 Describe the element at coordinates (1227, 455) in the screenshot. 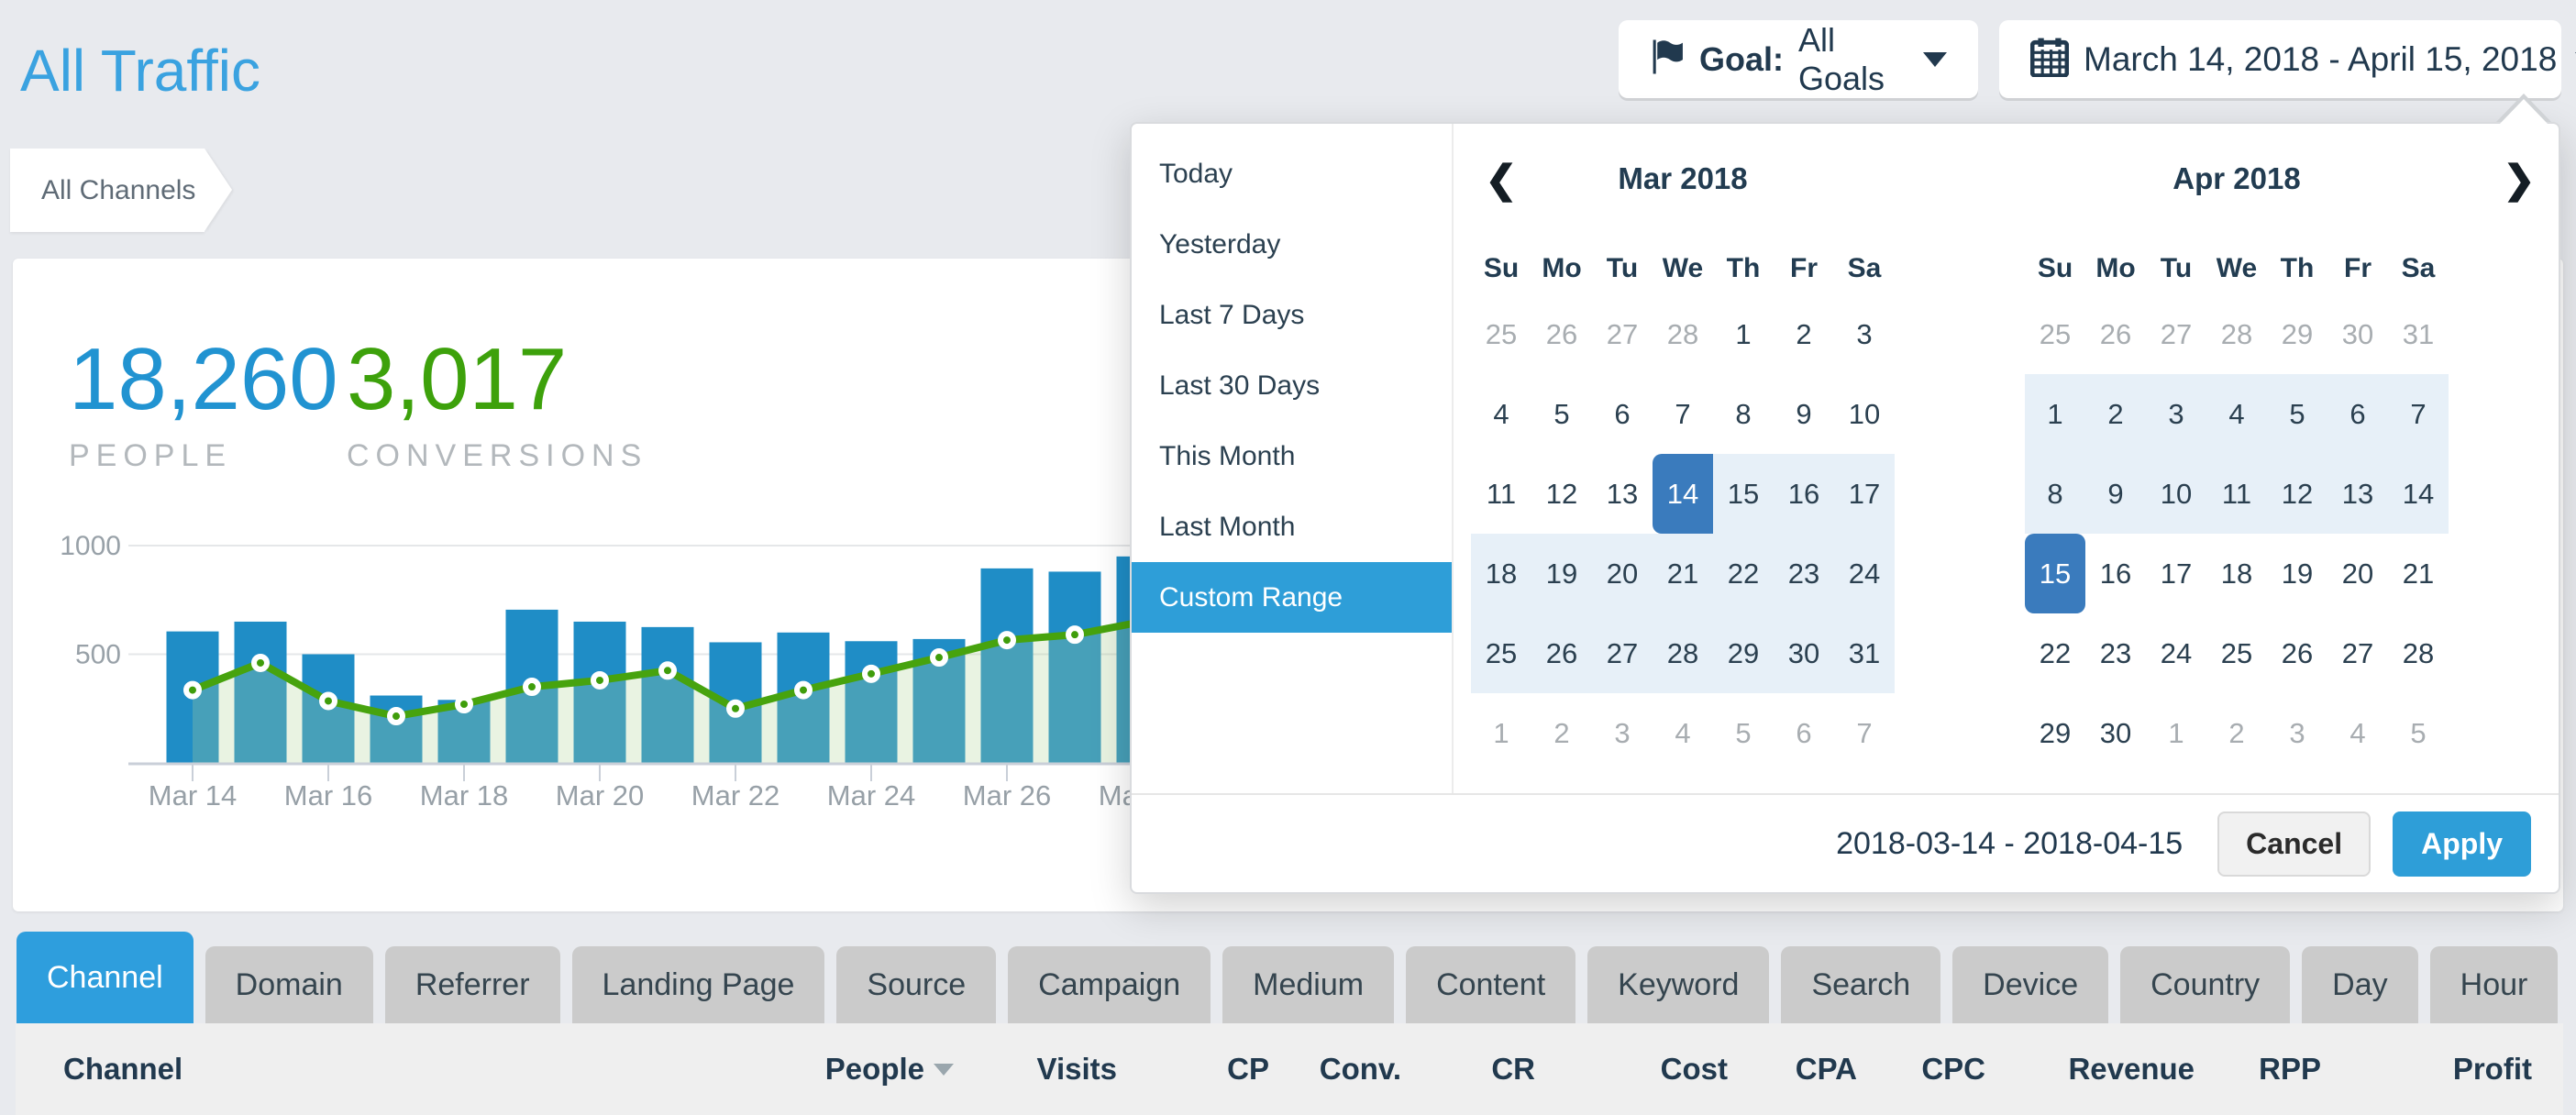

I see `preset-range-item: This Month` at that location.